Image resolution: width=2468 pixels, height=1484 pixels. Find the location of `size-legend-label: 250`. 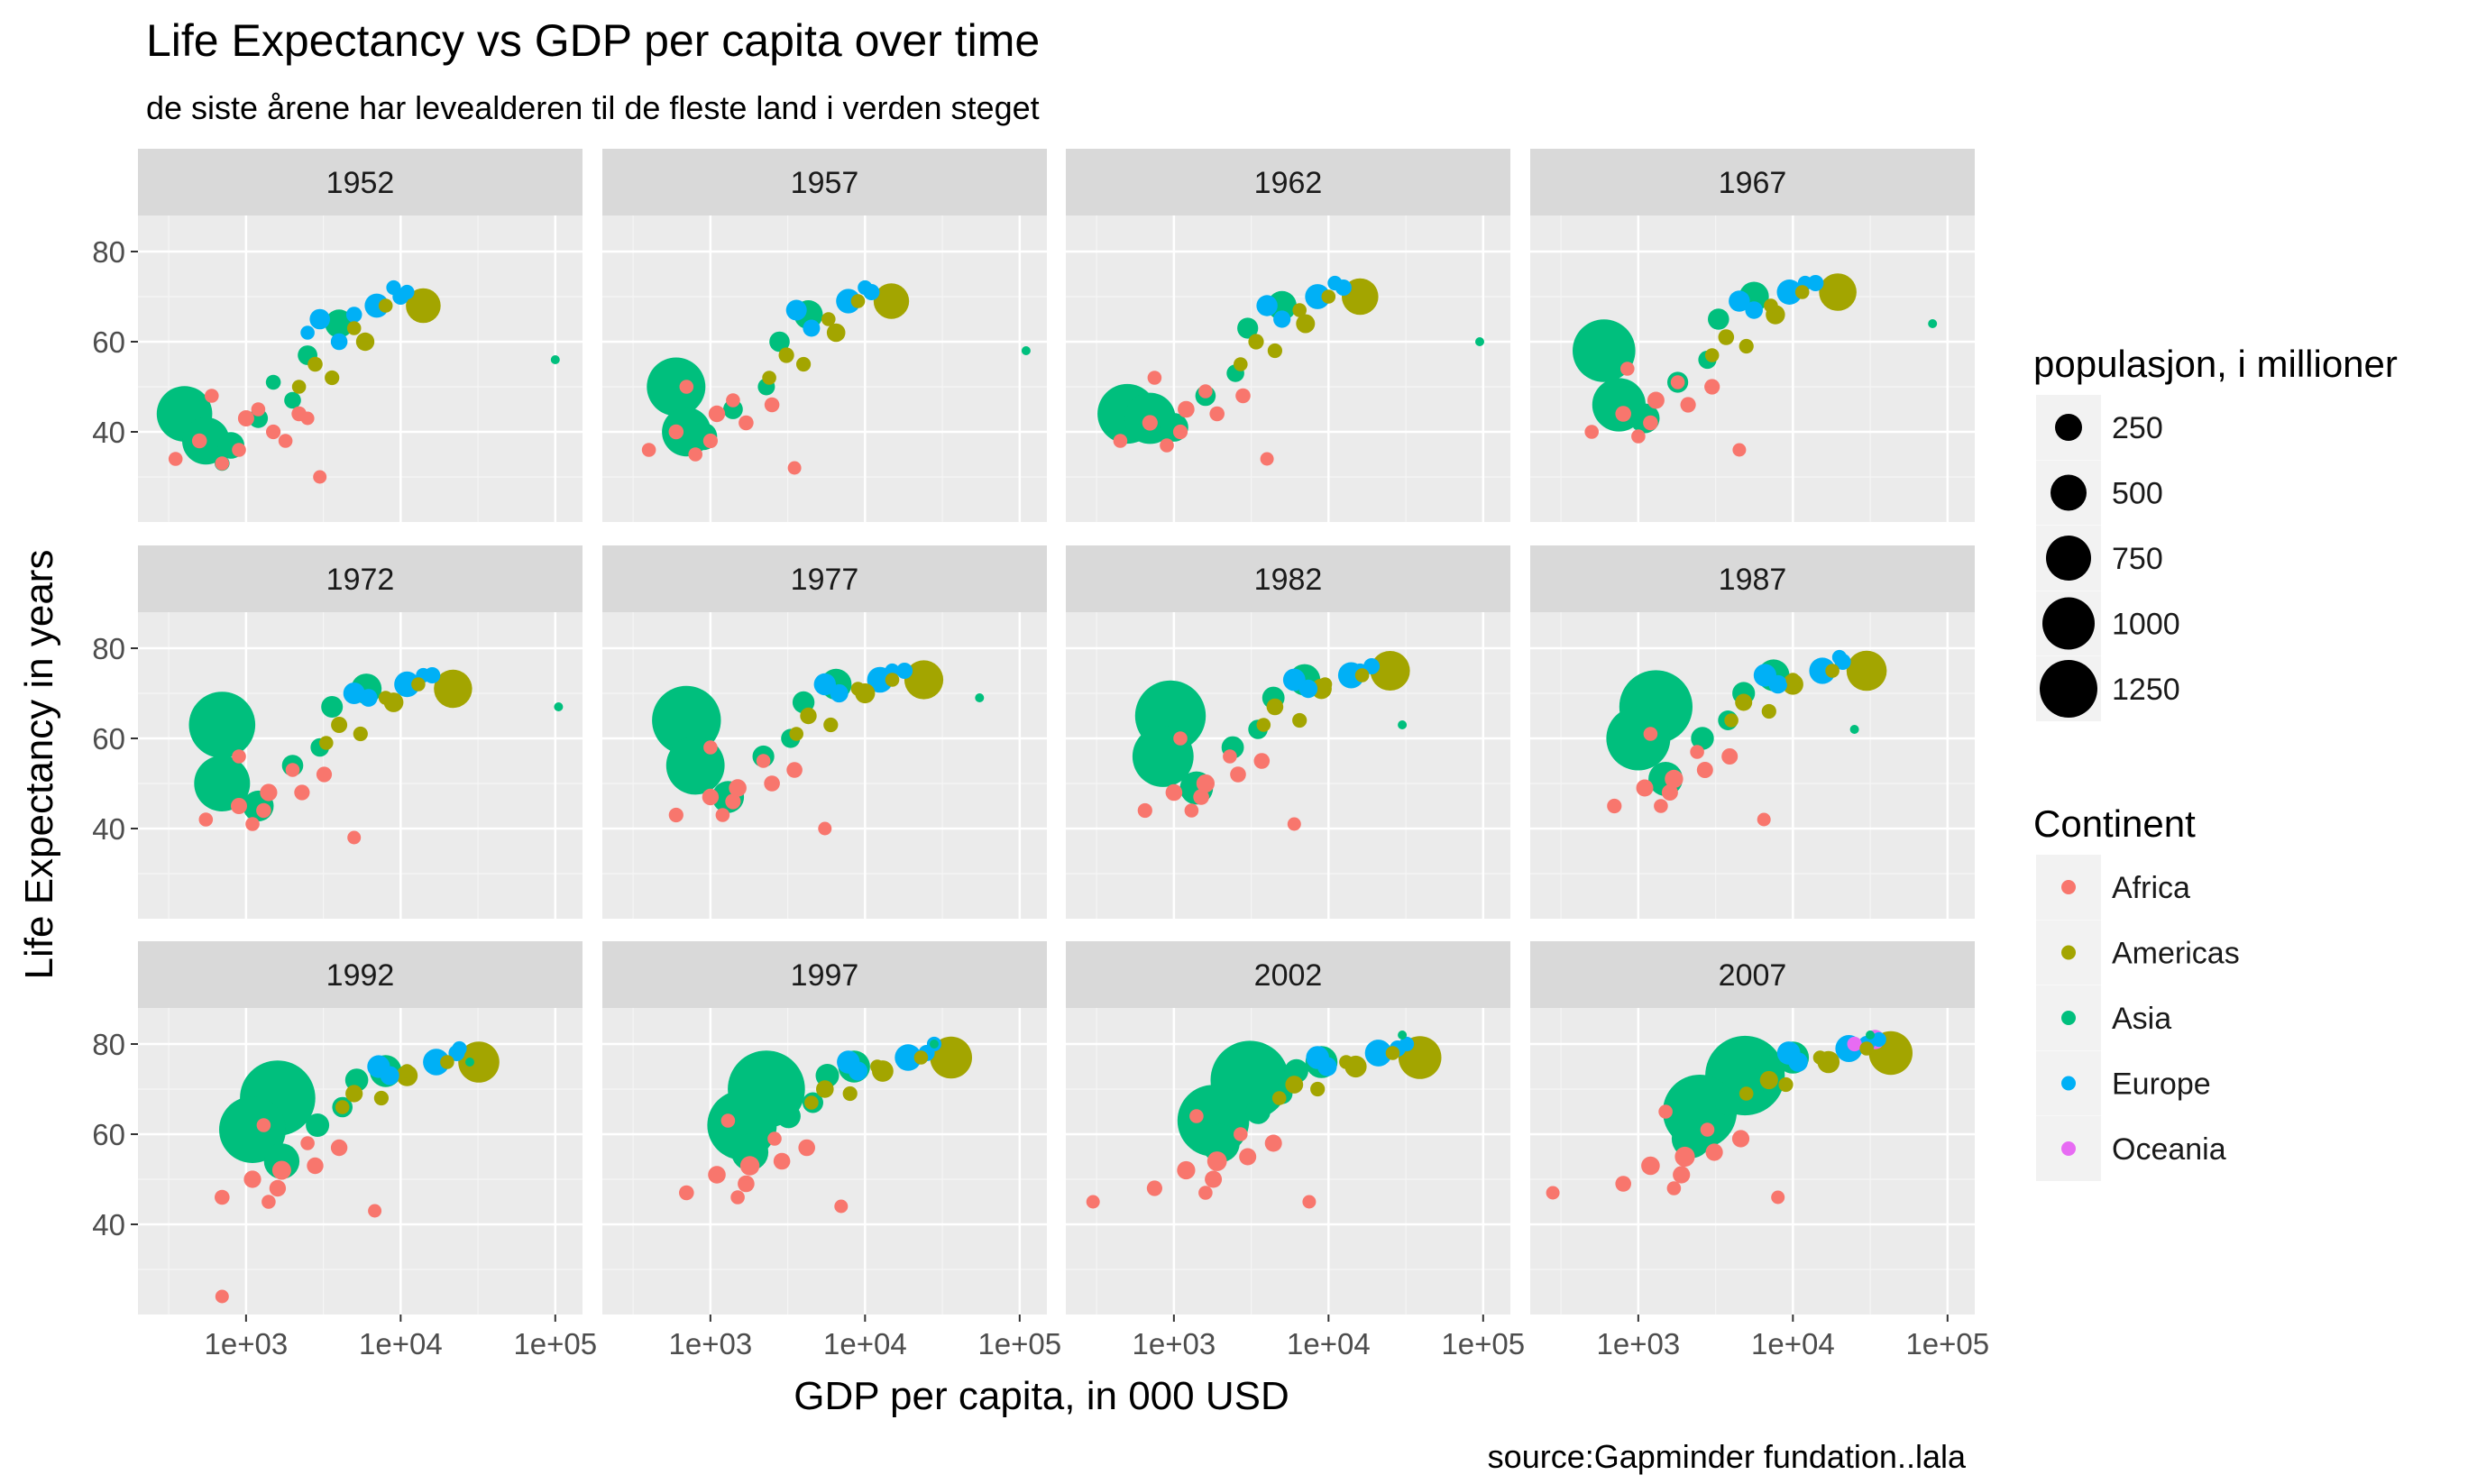

size-legend-label: 250 is located at coordinates (2137, 428).